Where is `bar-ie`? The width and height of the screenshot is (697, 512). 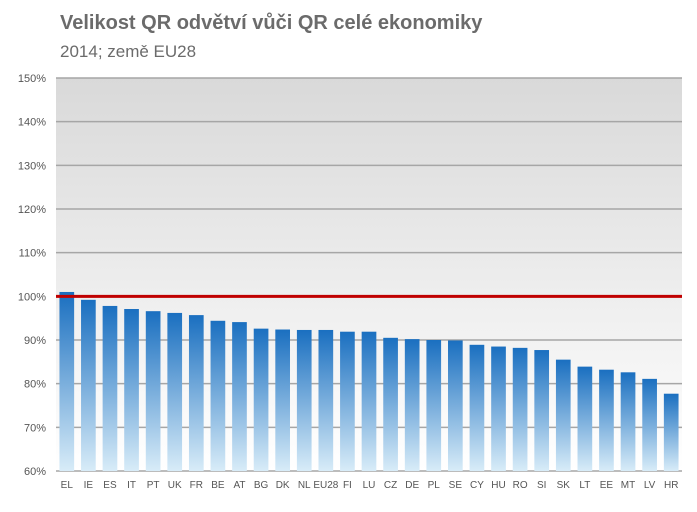 bar-ie is located at coordinates (88, 385).